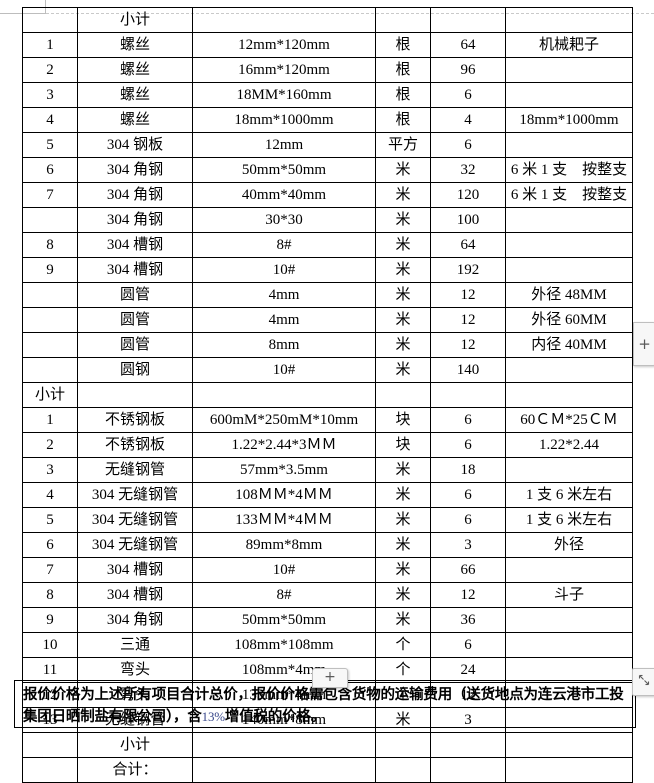 This screenshot has height=783, width=654. What do you see at coordinates (327, 720) in the screenshot?
I see `table-row: 13 无缝钢管 140mm*8mm 米 3` at bounding box center [327, 720].